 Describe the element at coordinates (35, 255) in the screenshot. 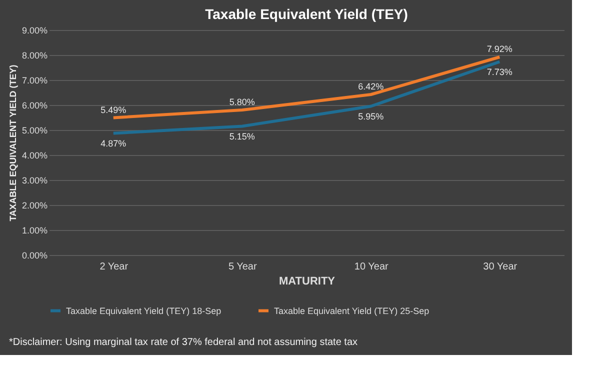

I see `y-tick-label: 0.00%` at that location.